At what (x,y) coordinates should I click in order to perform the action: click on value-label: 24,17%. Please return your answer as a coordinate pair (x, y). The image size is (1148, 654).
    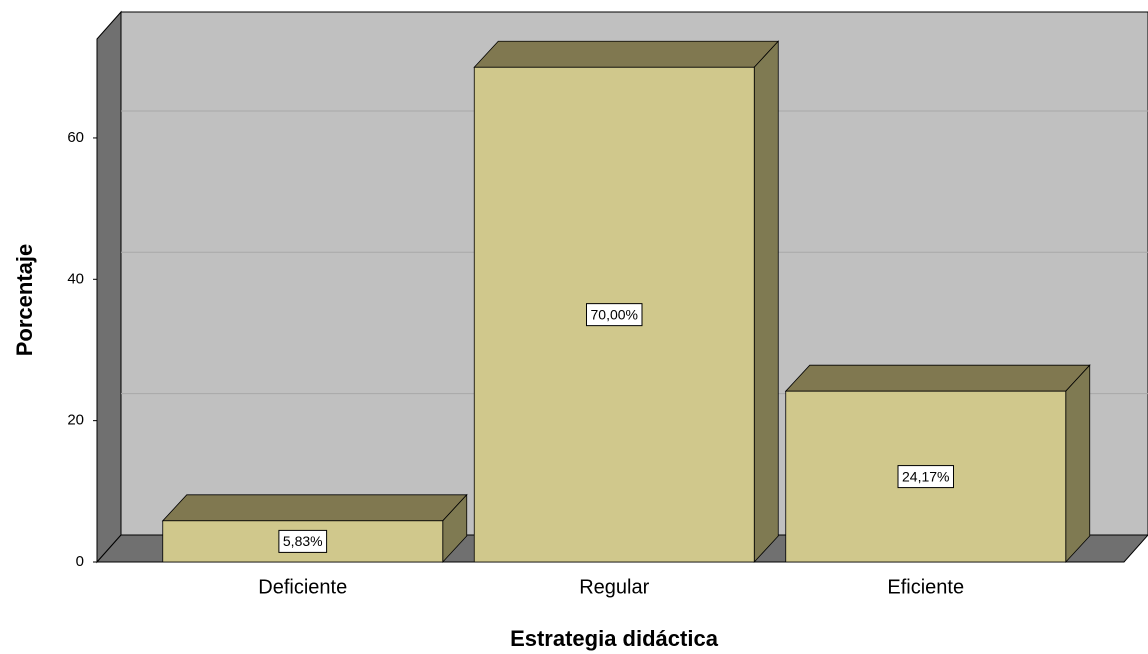
    Looking at the image, I should click on (925, 476).